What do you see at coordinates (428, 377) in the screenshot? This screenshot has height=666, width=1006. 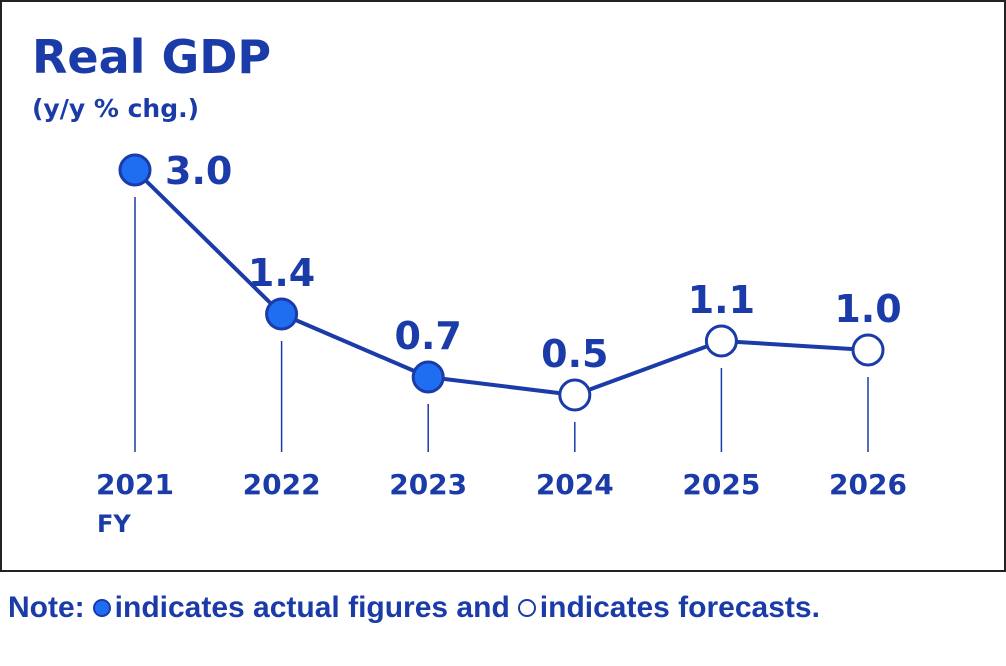 I see `actual-point-2023` at bounding box center [428, 377].